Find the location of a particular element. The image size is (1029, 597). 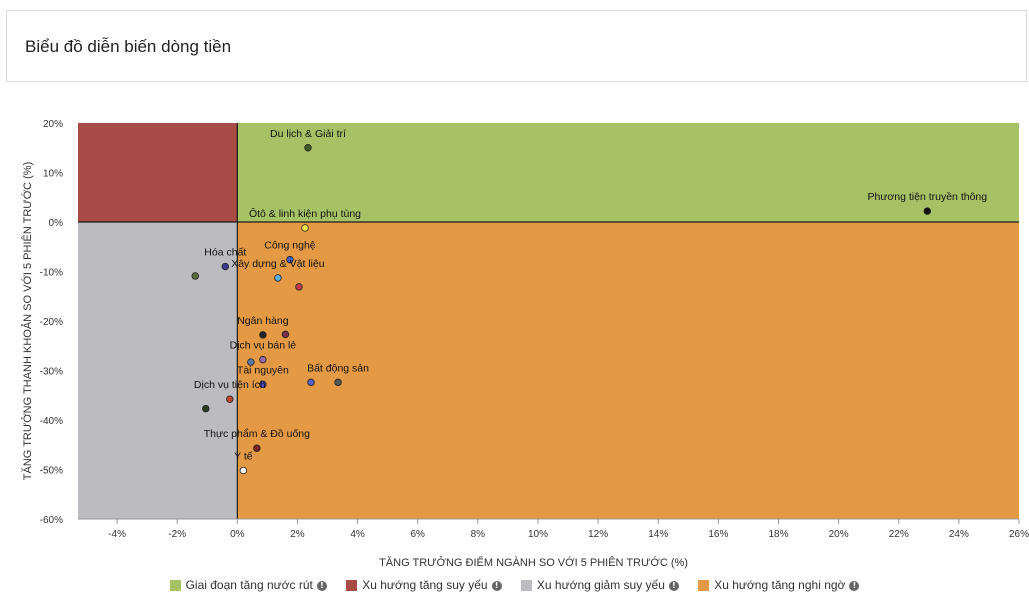

quadrant-weakening-down is located at coordinates (158, 370).